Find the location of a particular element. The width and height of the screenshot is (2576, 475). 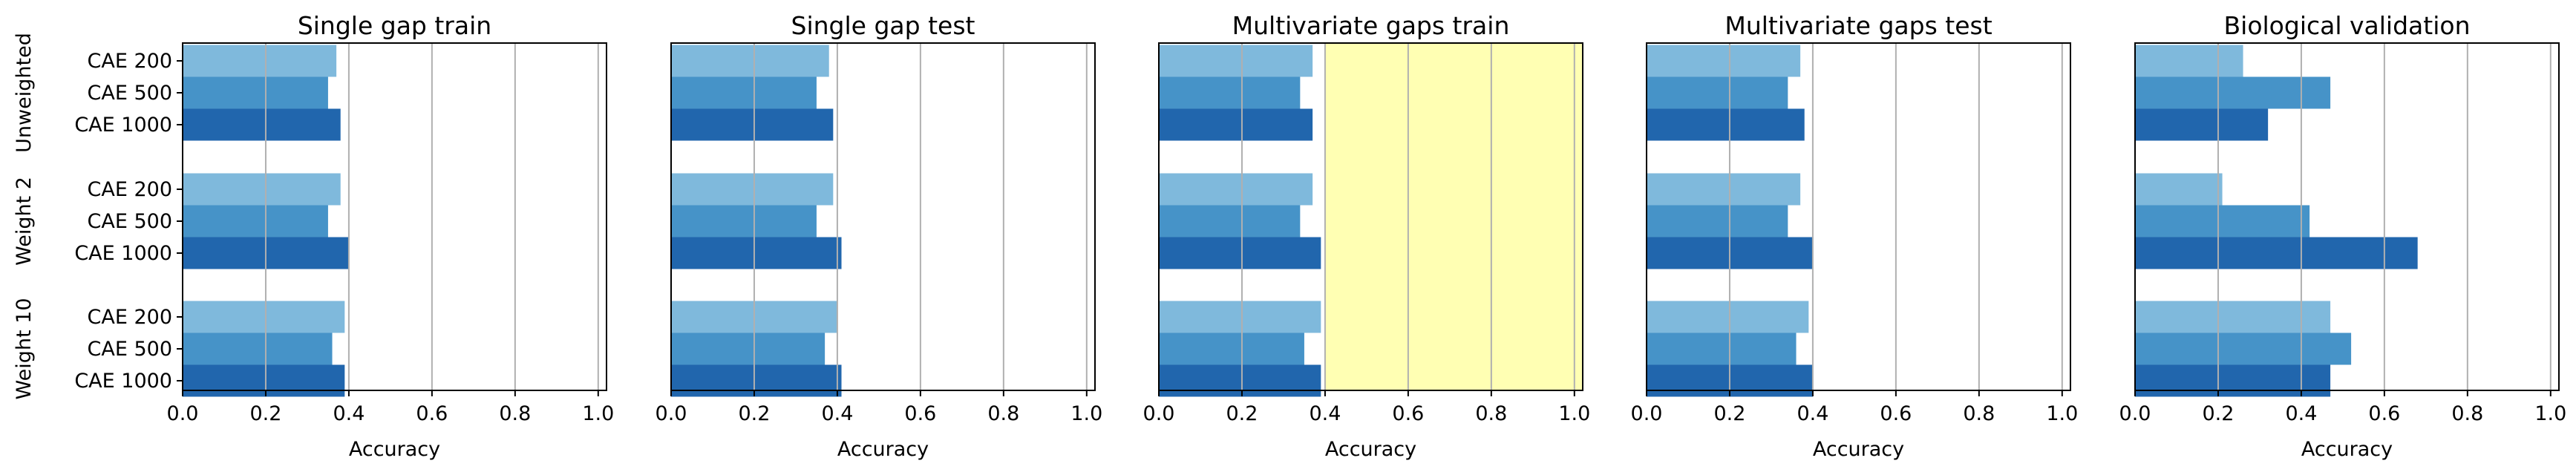

panel-title: Biological validation is located at coordinates (2347, 25).